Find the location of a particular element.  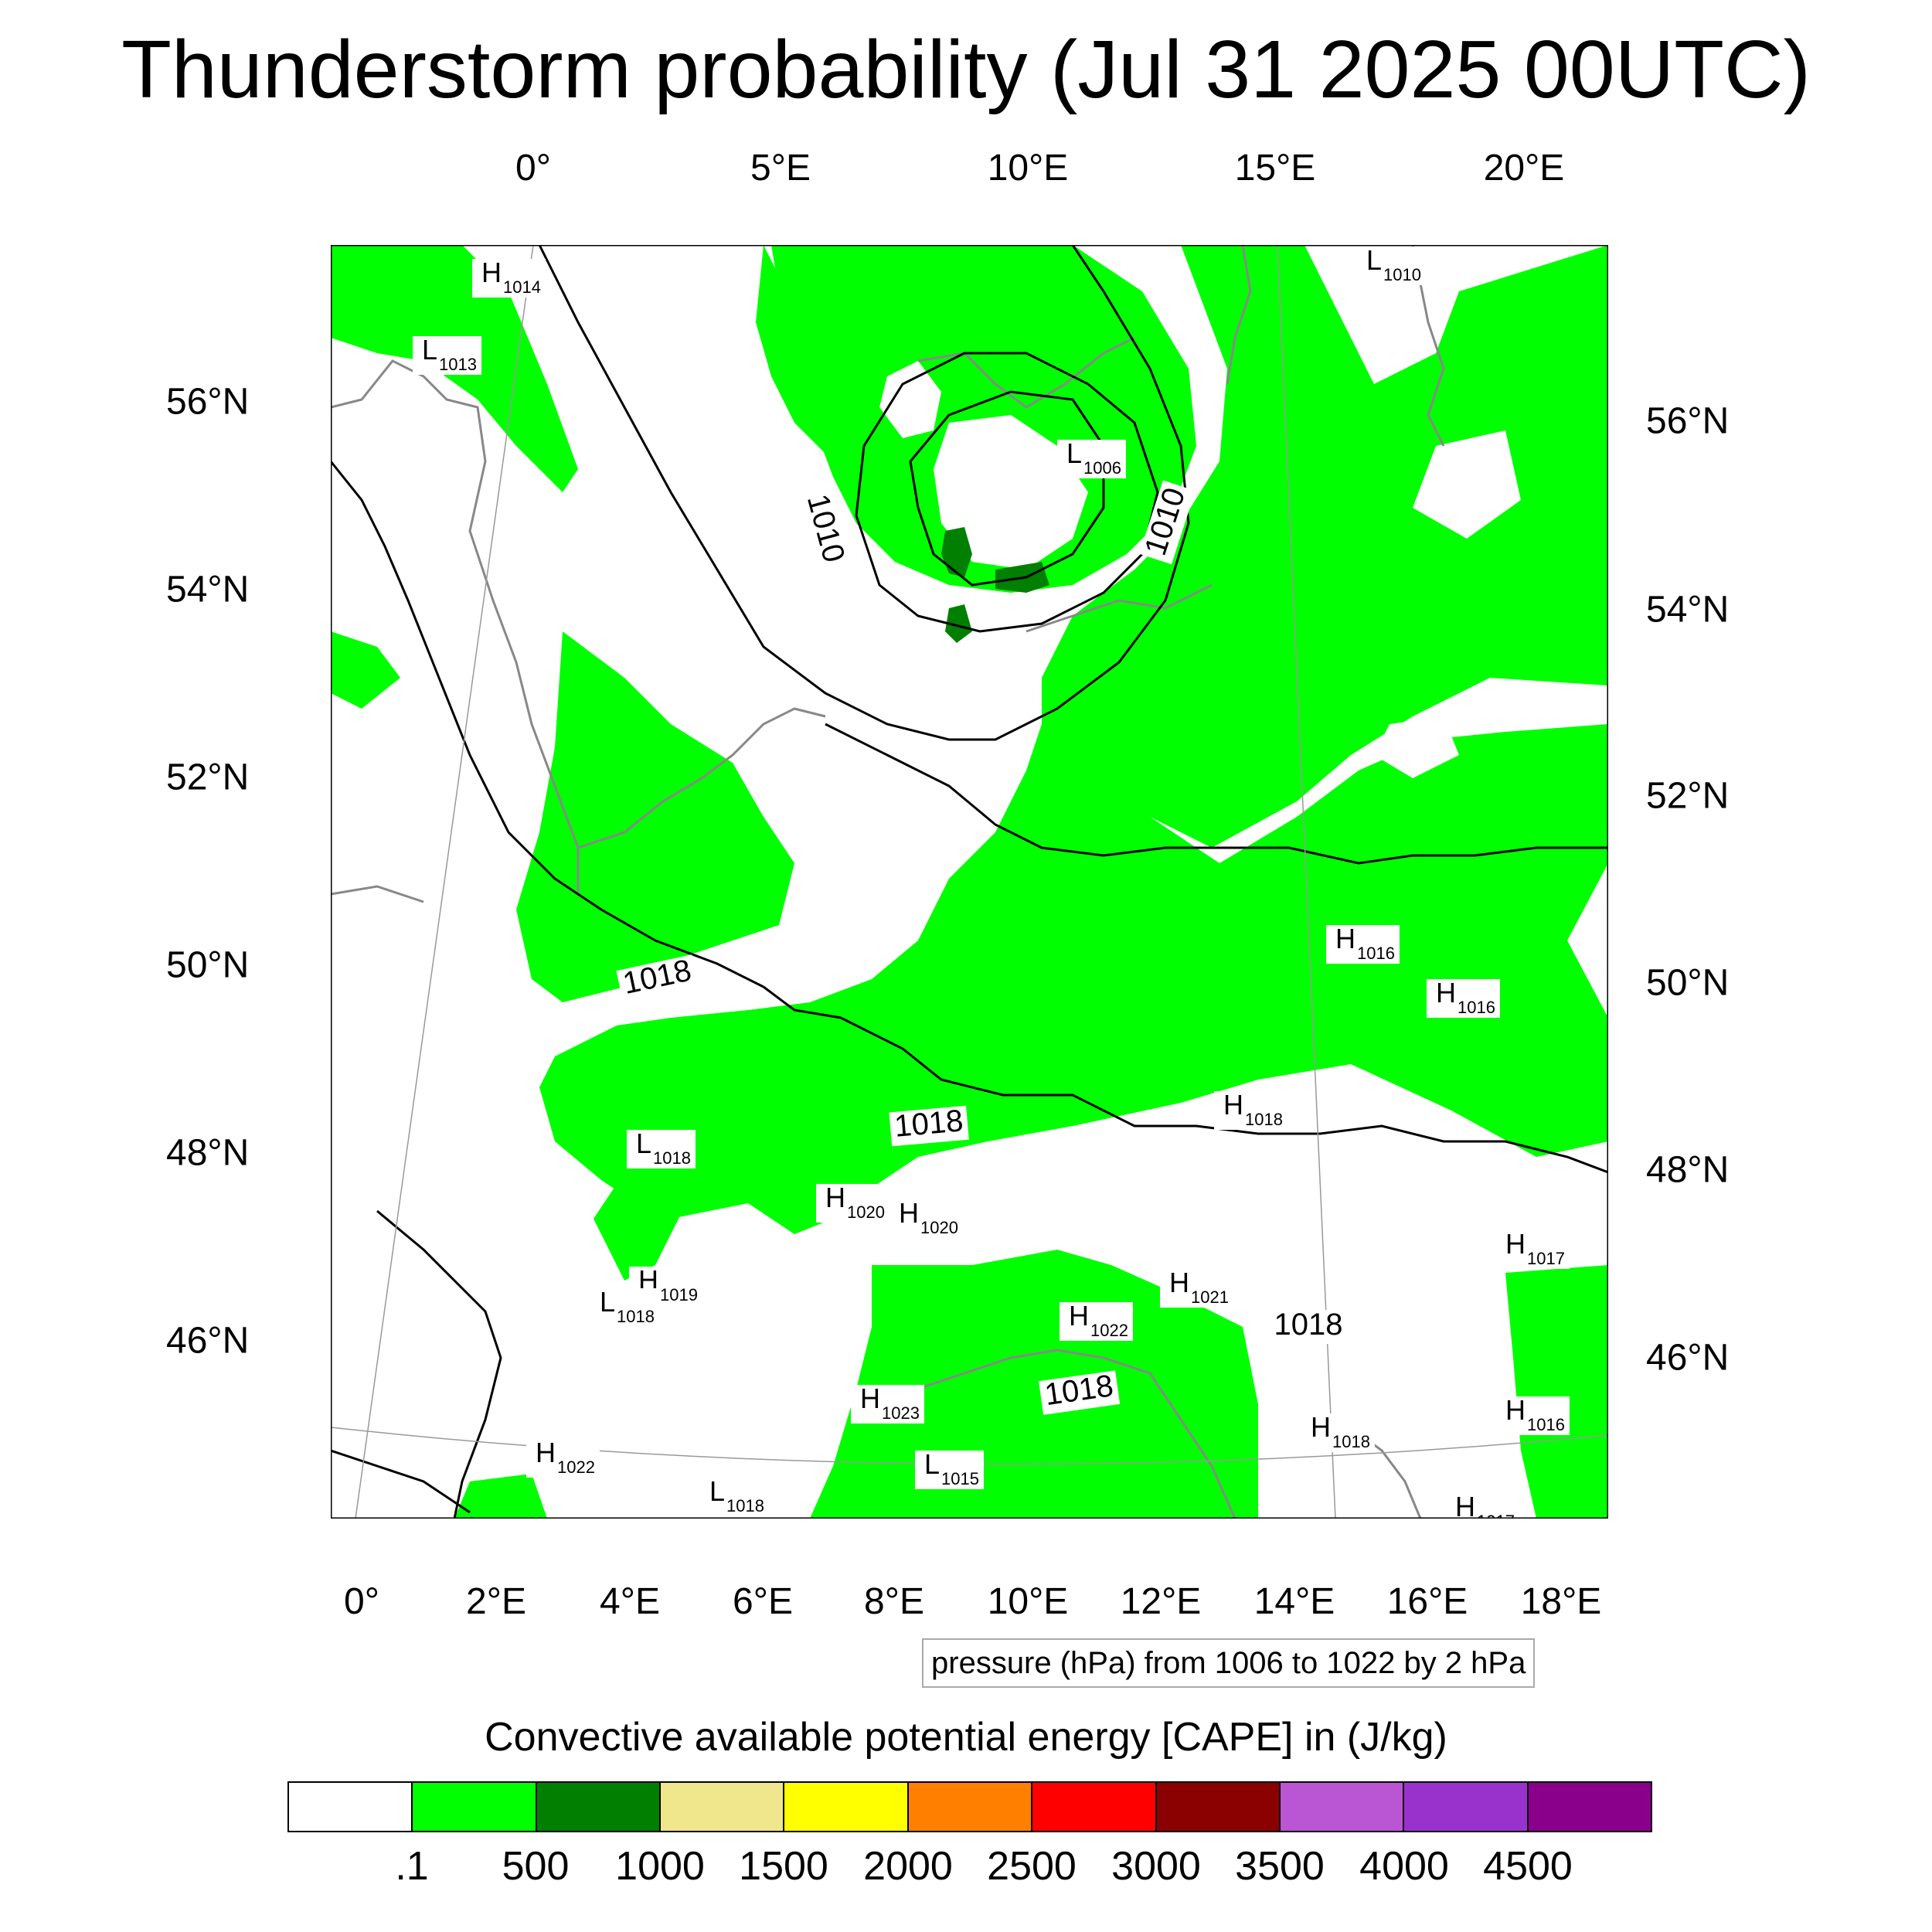

colorbar-label: 1000 is located at coordinates (660, 1867).